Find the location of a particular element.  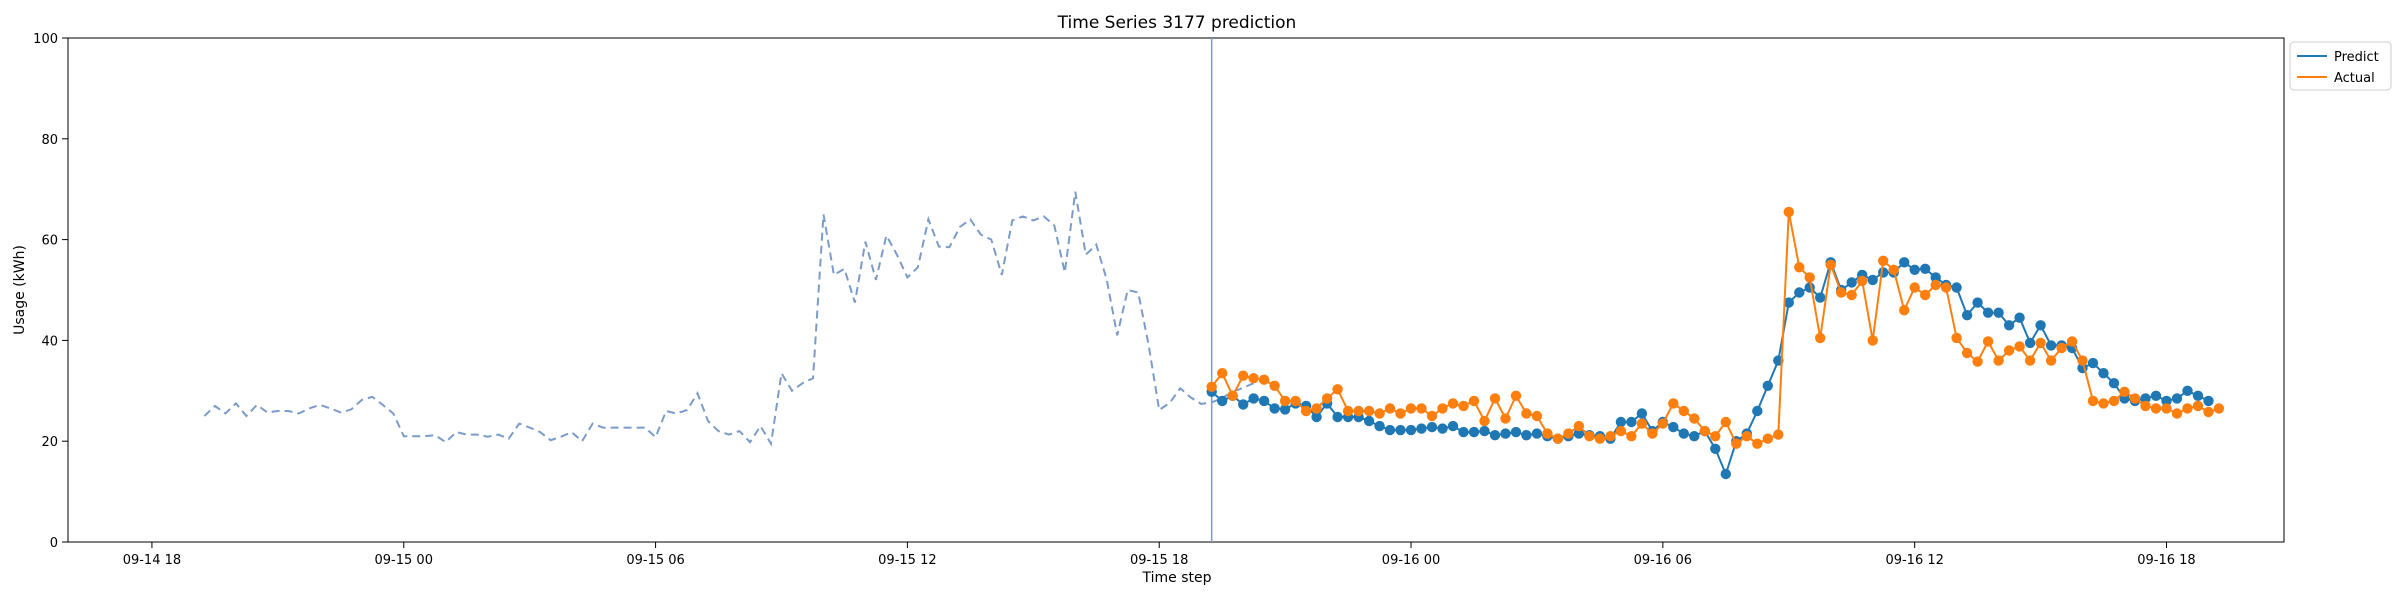

x-tick-label: 09-15 12 is located at coordinates (907, 560).